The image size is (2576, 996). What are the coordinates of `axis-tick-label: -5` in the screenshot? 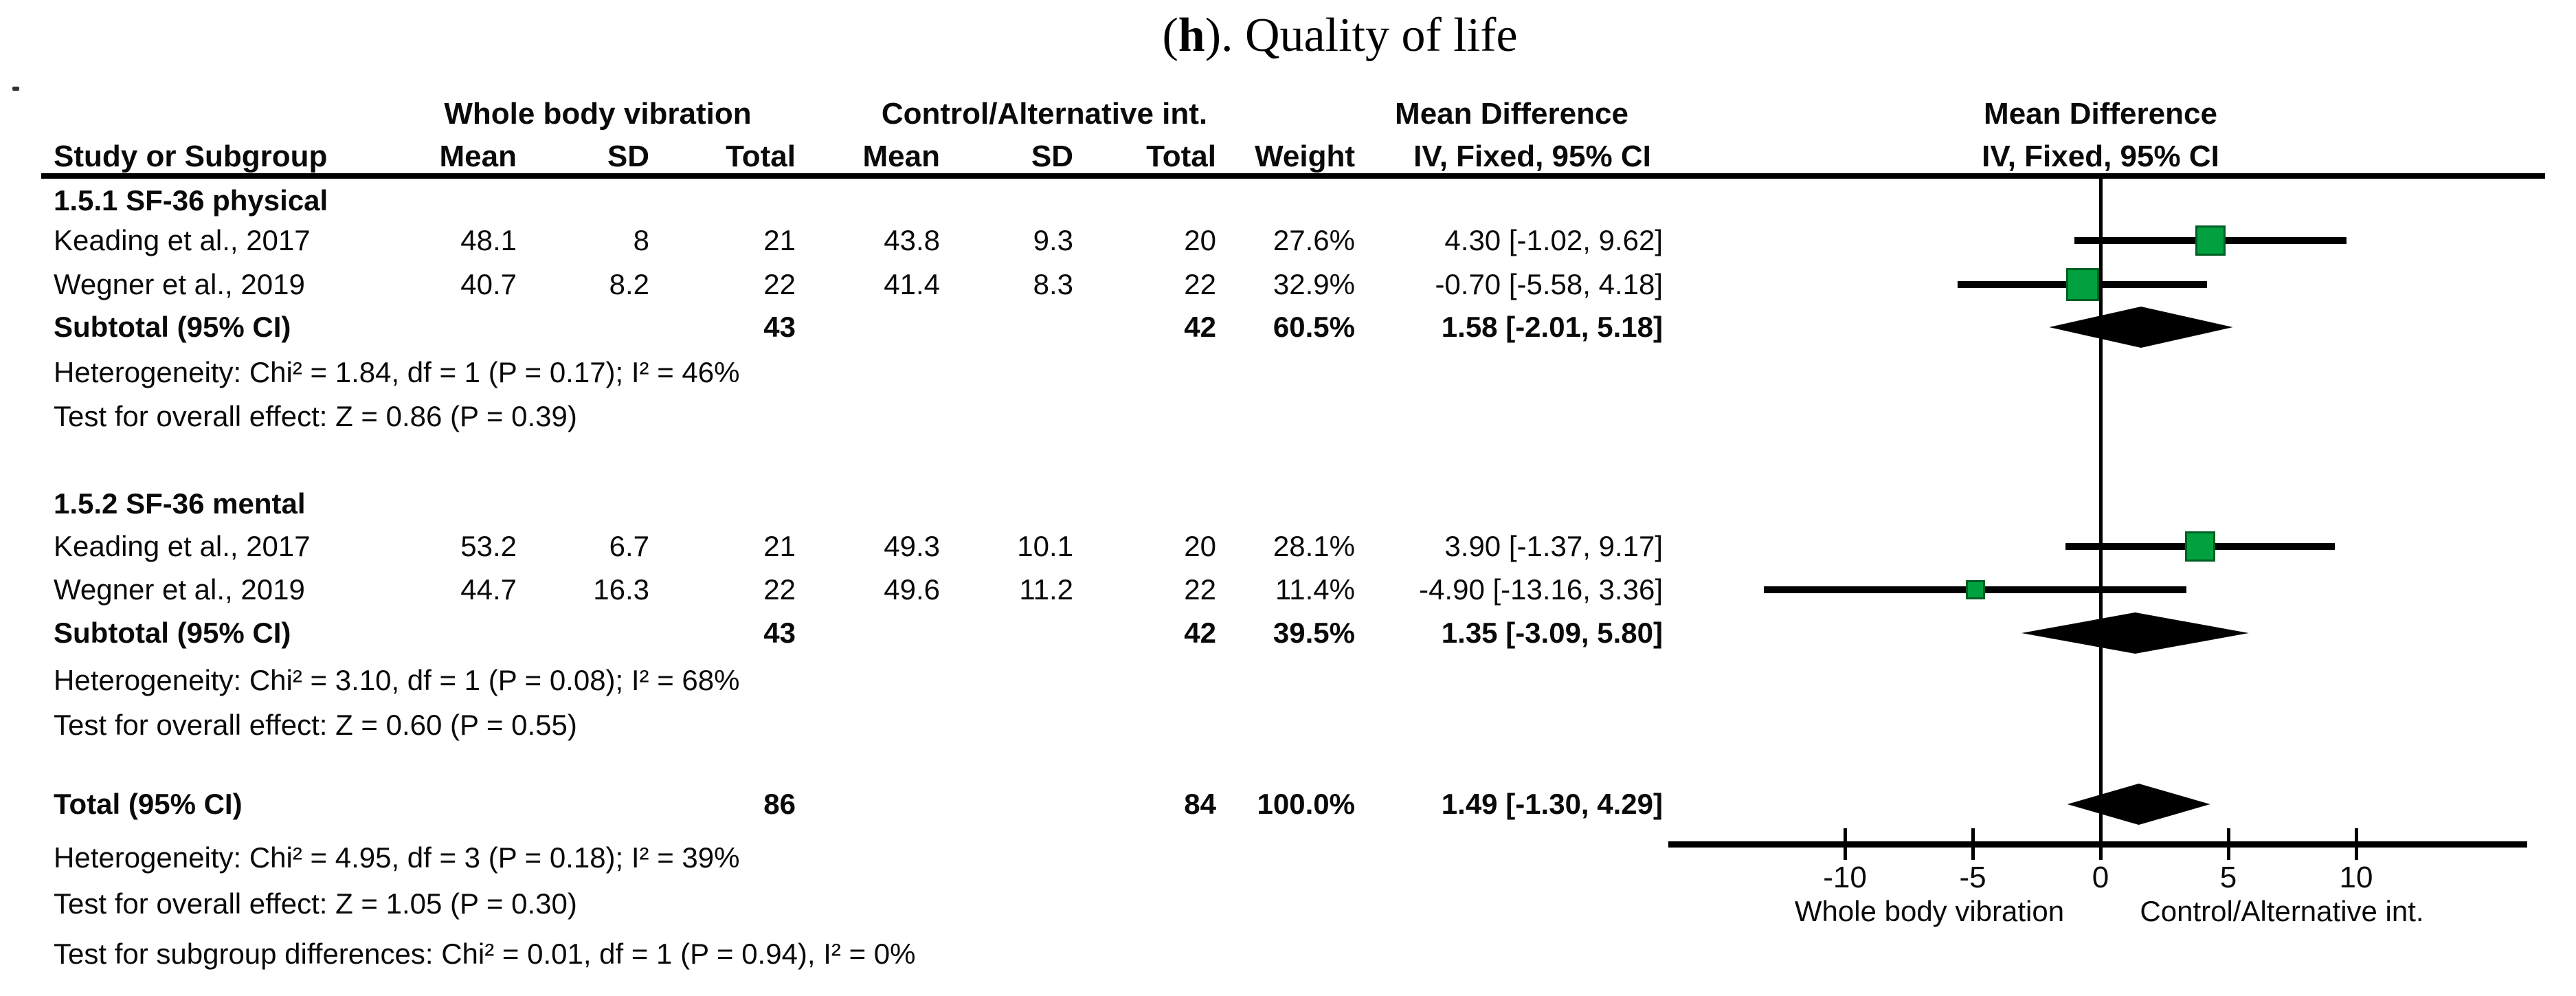 It's located at (1972, 878).